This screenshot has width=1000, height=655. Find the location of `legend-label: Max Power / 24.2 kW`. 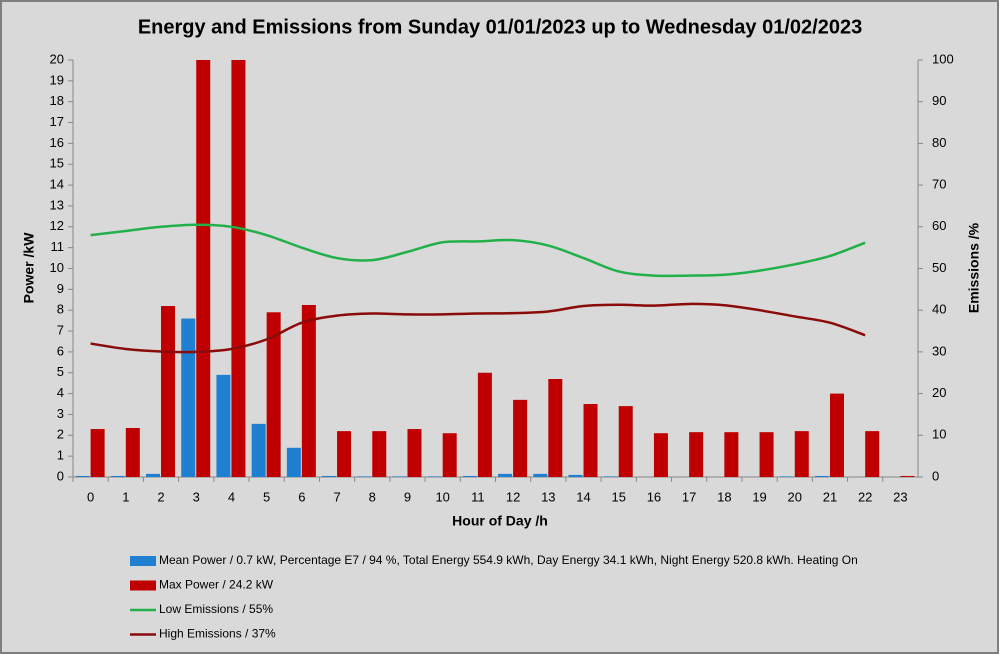

legend-label: Max Power / 24.2 kW is located at coordinates (216, 585).